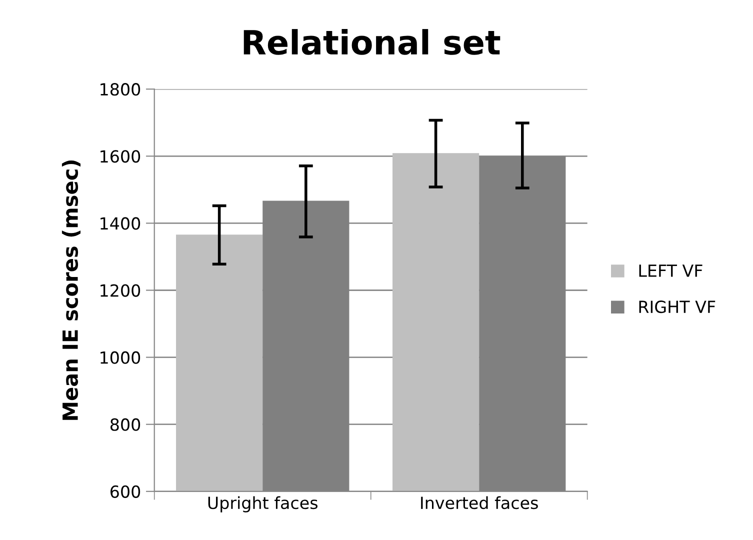 The image size is (753, 540). I want to click on legend-label: LEFT VF, so click(670, 270).